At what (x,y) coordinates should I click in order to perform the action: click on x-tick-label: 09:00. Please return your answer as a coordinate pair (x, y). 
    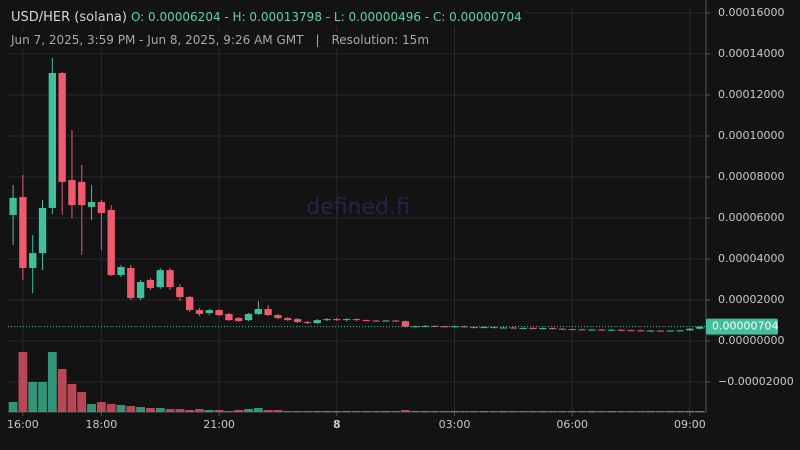
    Looking at the image, I should click on (690, 424).